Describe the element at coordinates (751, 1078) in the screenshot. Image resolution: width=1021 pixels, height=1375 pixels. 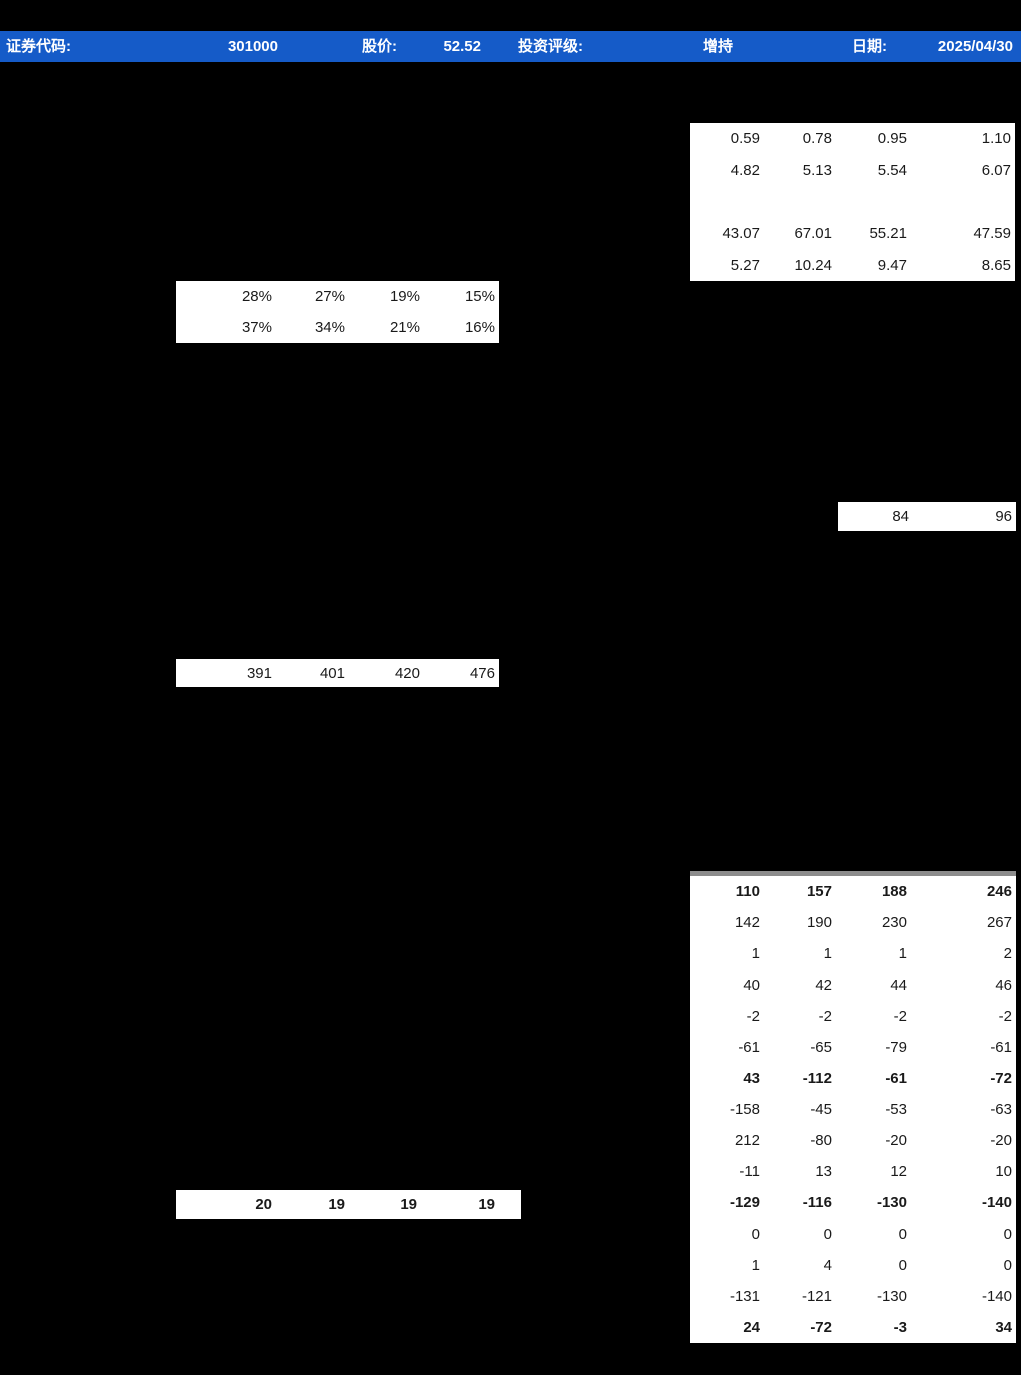
I see `table-cell: 43` at that location.